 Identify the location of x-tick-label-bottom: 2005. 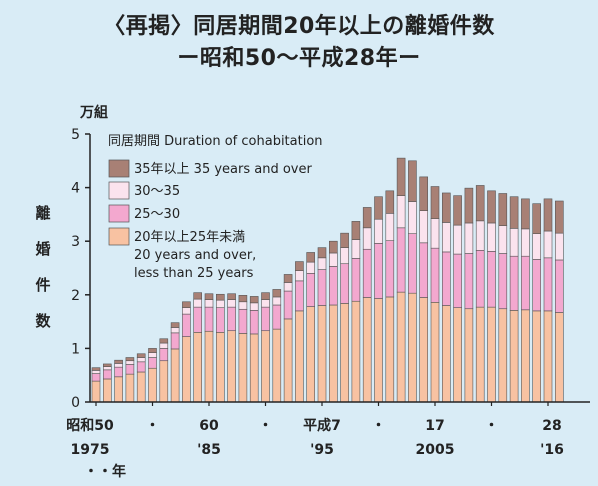
(435, 450).